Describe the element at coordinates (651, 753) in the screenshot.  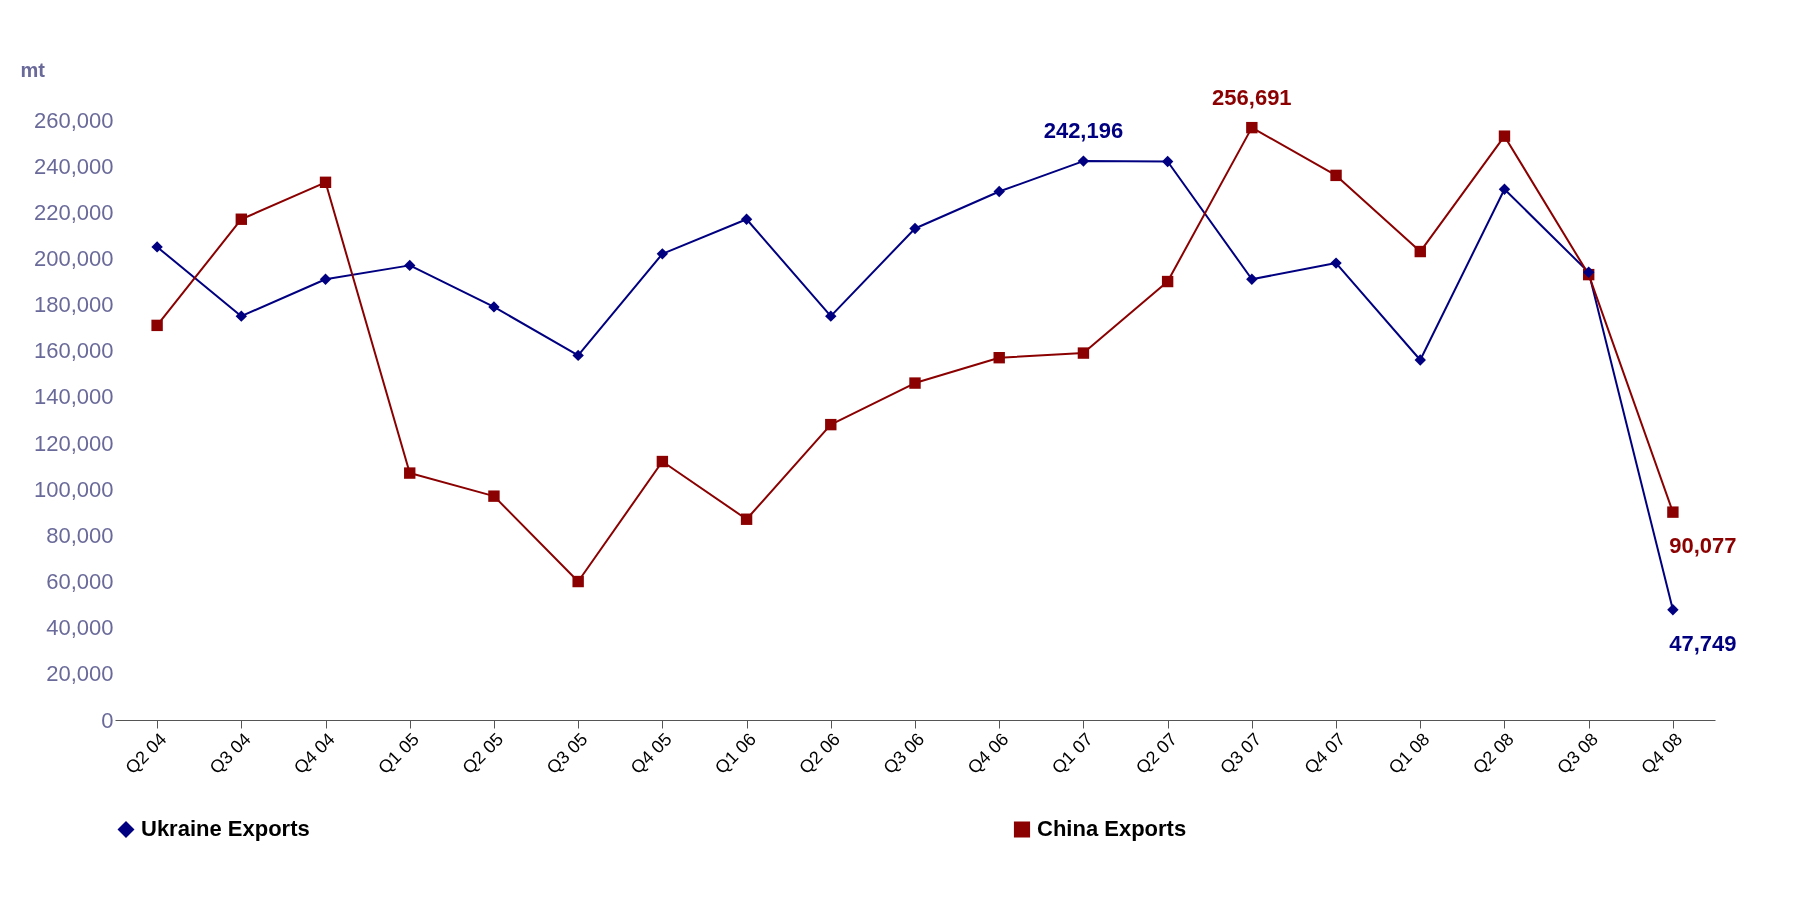
I see `x-tick-label: Q4 05` at that location.